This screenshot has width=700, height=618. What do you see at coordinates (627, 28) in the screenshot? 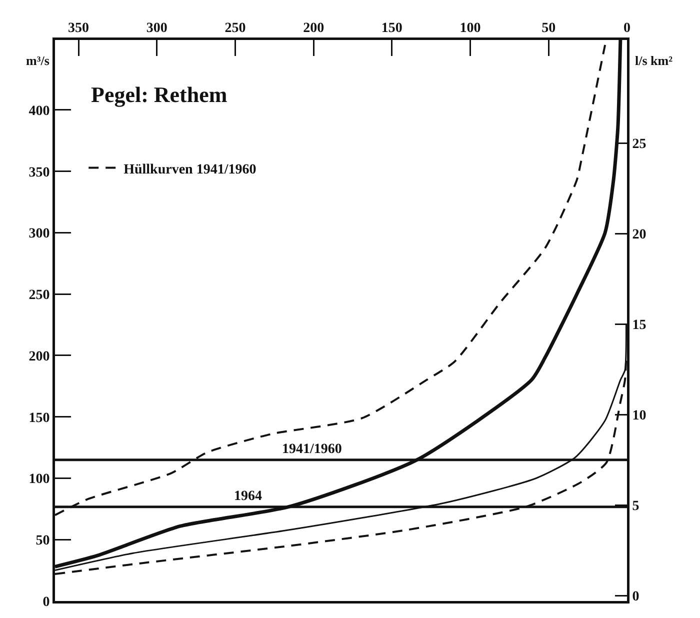
I see `x-tick-label: 0` at bounding box center [627, 28].